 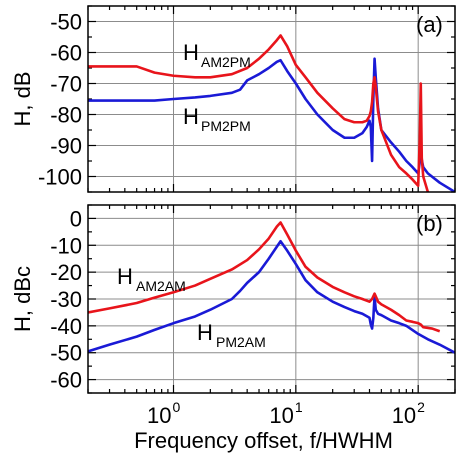 I want to click on y-tick-label: -30, so click(x=66, y=299).